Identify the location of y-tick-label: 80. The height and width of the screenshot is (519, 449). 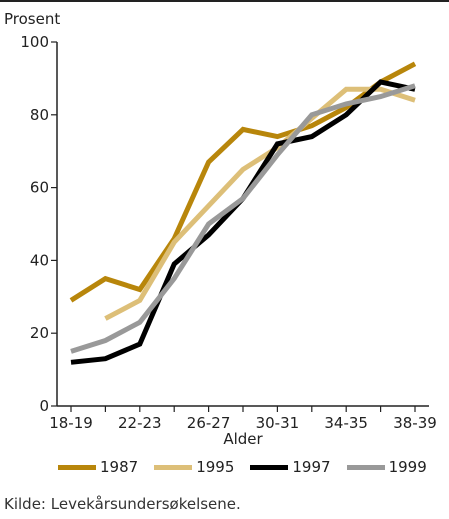
(39, 115).